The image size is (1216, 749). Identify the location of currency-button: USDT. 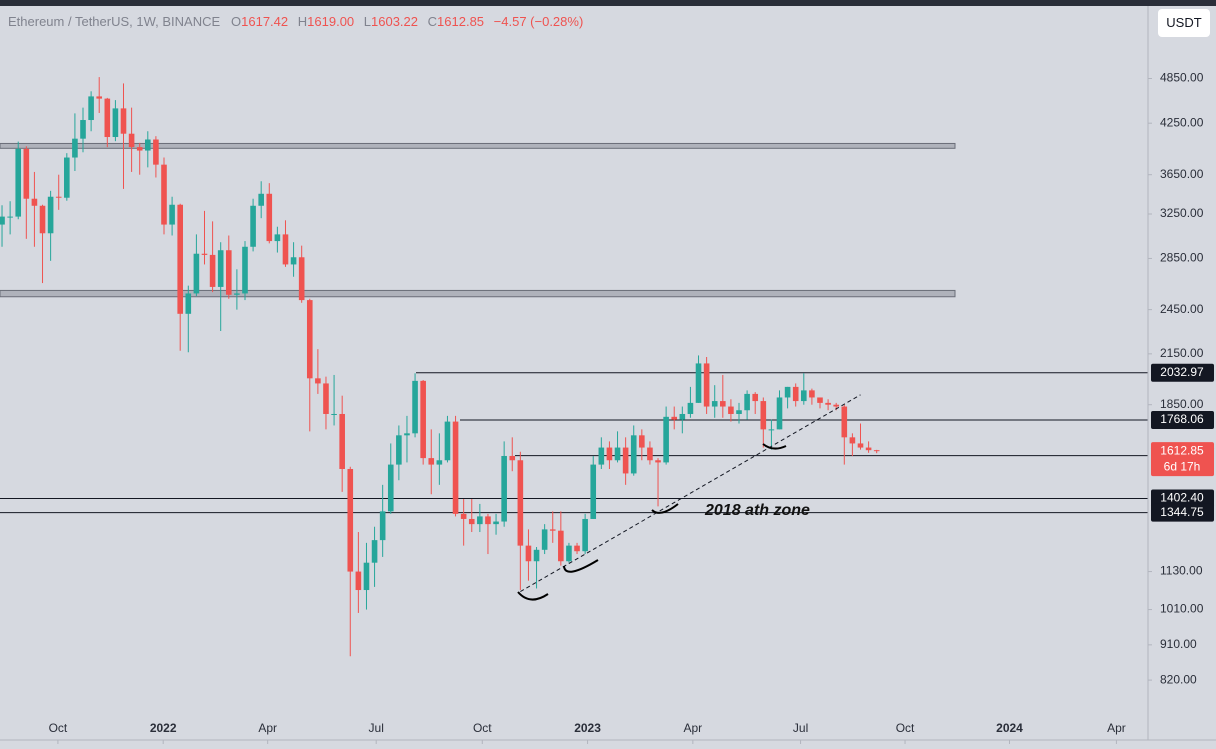
(1184, 23).